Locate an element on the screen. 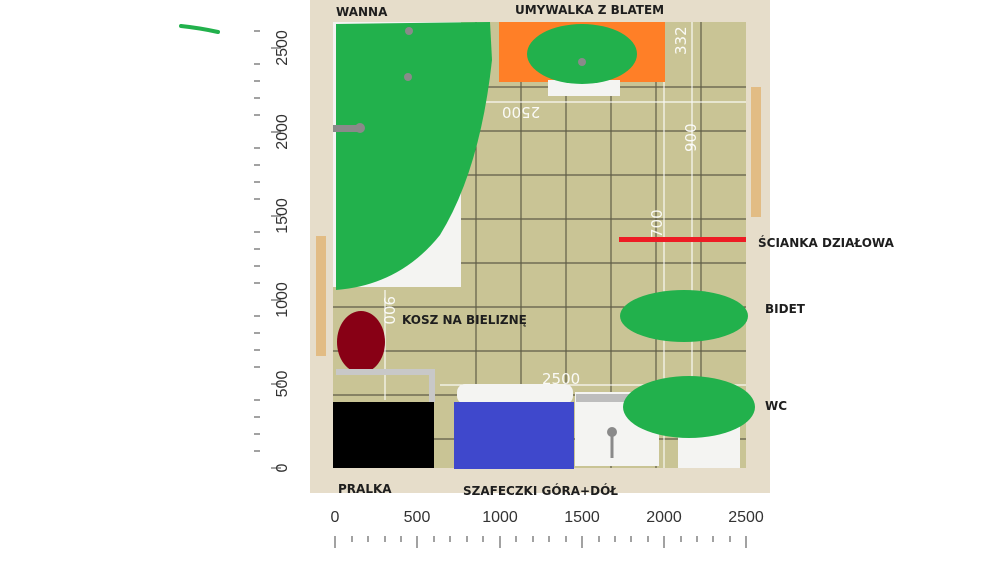 This screenshot has height=575, width=1000. label-bidet: BIDET is located at coordinates (785, 309).